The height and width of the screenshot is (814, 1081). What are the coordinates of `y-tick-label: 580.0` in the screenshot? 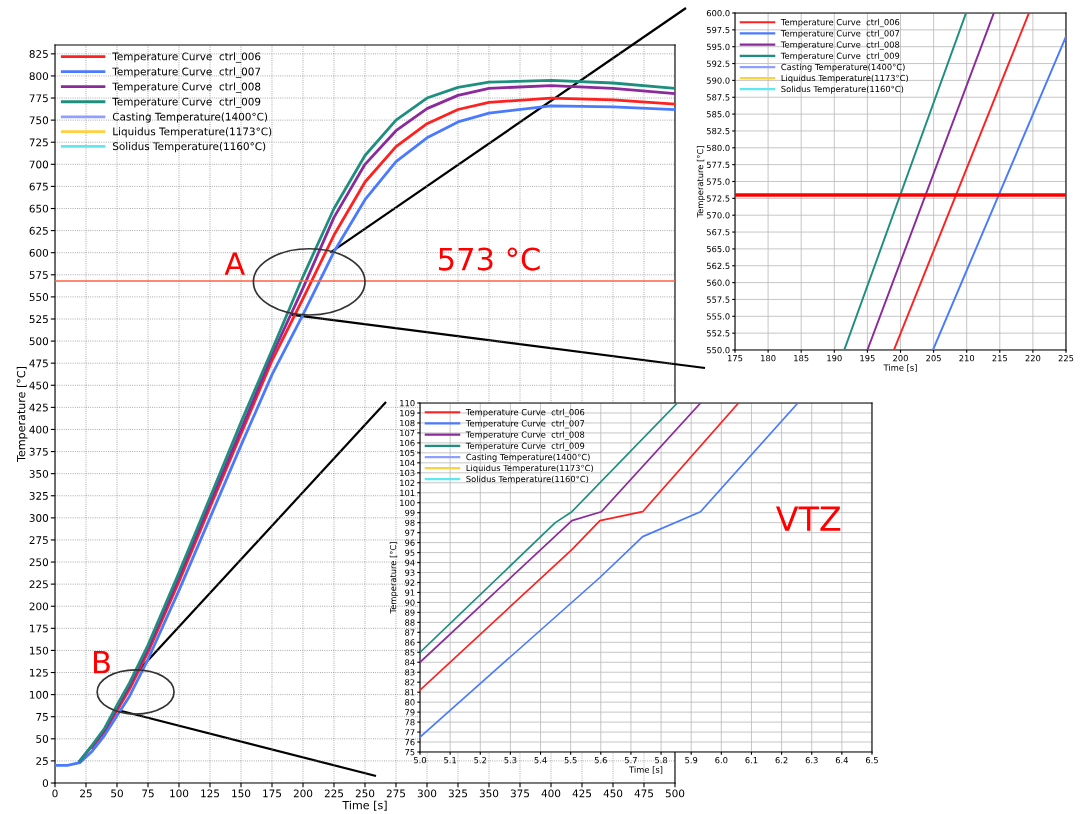 It's located at (718, 148).